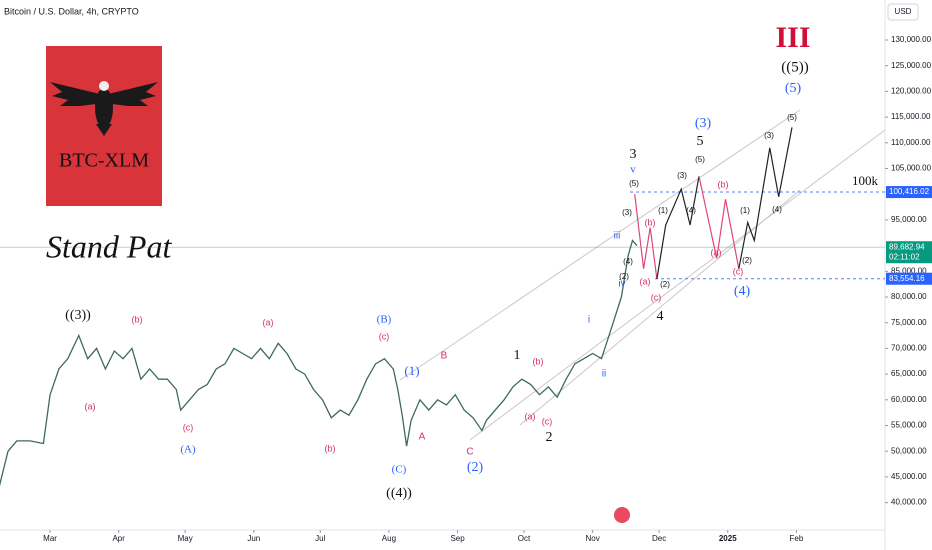 Image resolution: width=932 pixels, height=550 pixels. I want to click on wave-label: A, so click(422, 437).